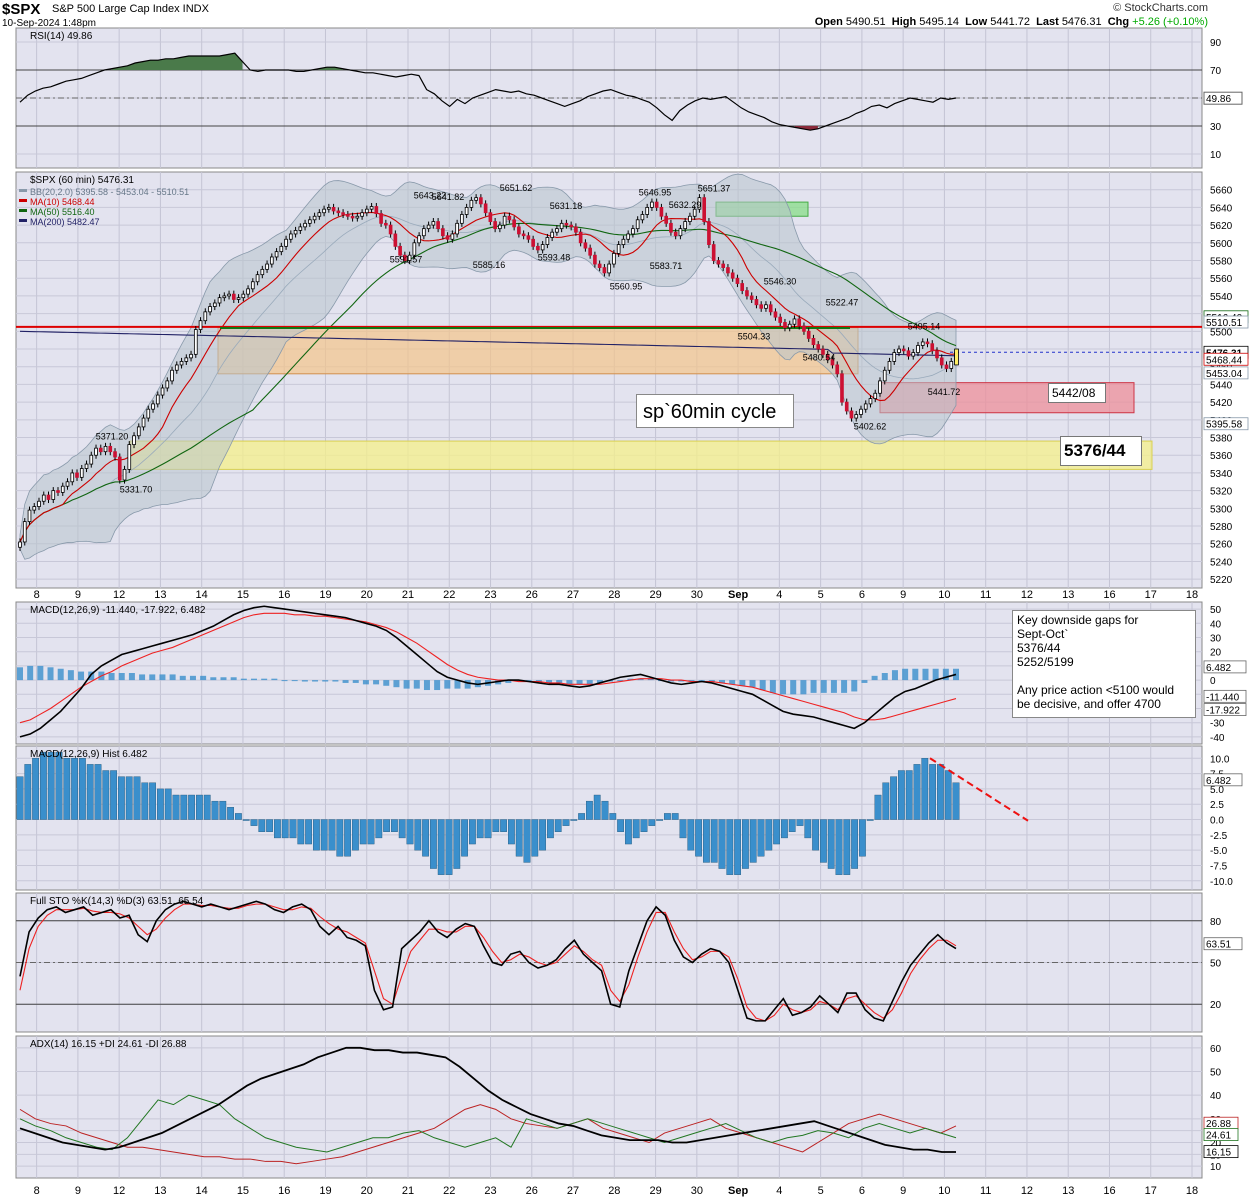  Describe the element at coordinates (1218, 945) in the screenshot. I see `sto-right-value: 63.51` at that location.